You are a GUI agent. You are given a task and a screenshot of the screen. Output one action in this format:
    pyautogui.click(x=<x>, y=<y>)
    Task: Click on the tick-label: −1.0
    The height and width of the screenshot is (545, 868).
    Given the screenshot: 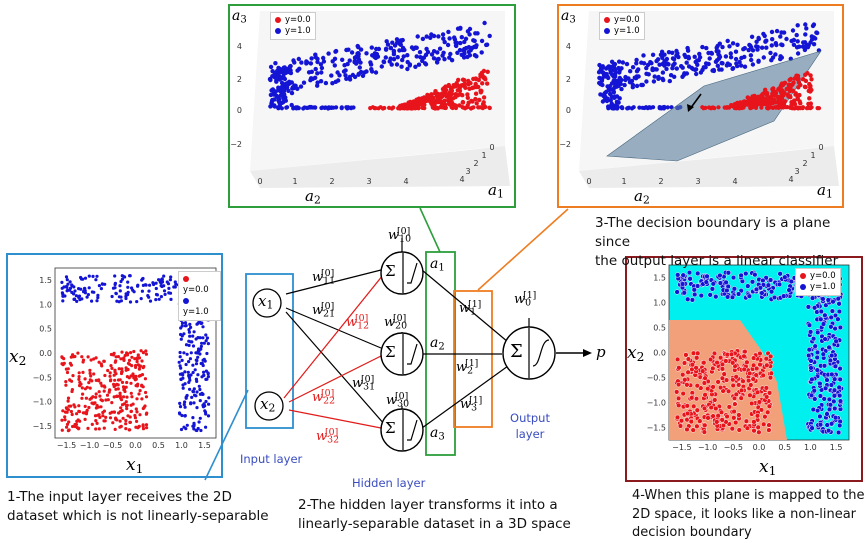 What is the action you would take?
    pyautogui.click(x=656, y=403)
    